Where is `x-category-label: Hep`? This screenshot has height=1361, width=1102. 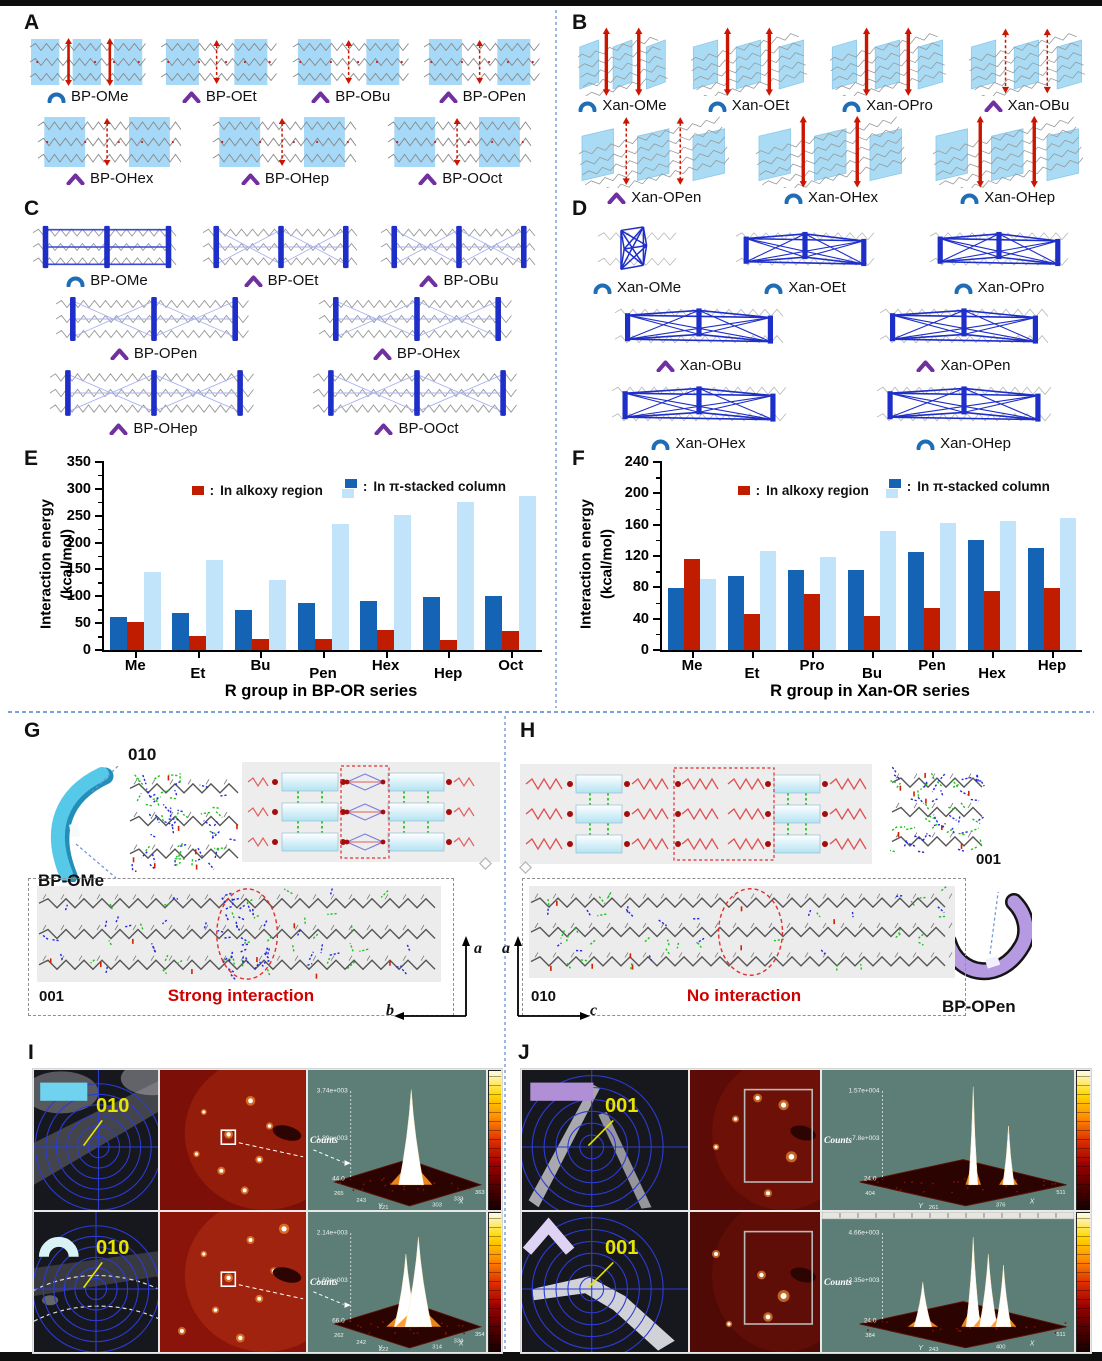
x-category-label: Hep is located at coordinates (1052, 665).